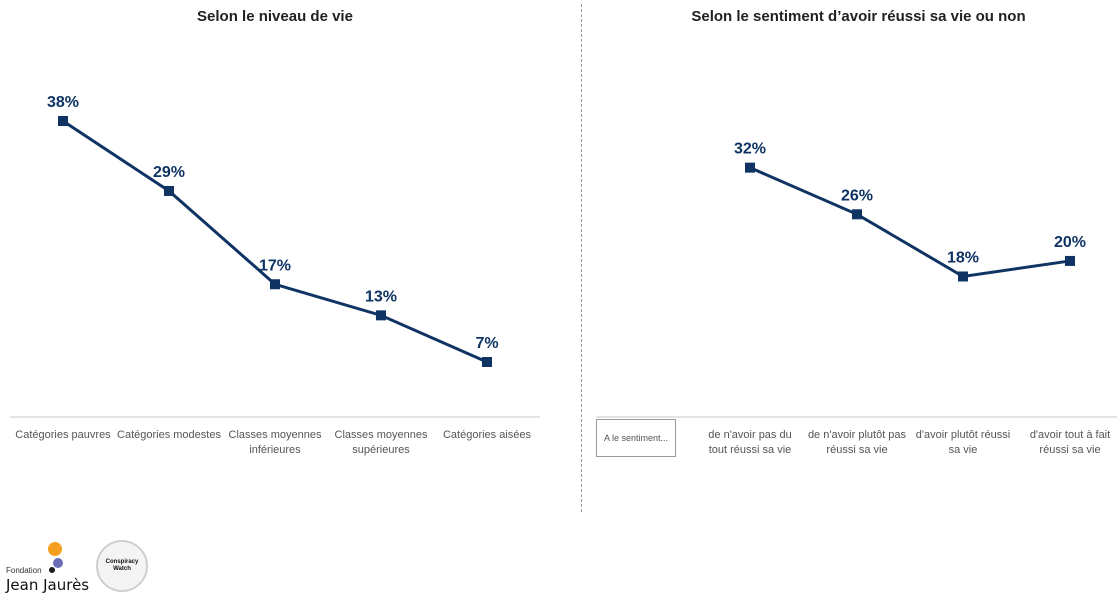 The height and width of the screenshot is (595, 1117). What do you see at coordinates (857, 195) in the screenshot?
I see `right-data-label: 26%` at bounding box center [857, 195].